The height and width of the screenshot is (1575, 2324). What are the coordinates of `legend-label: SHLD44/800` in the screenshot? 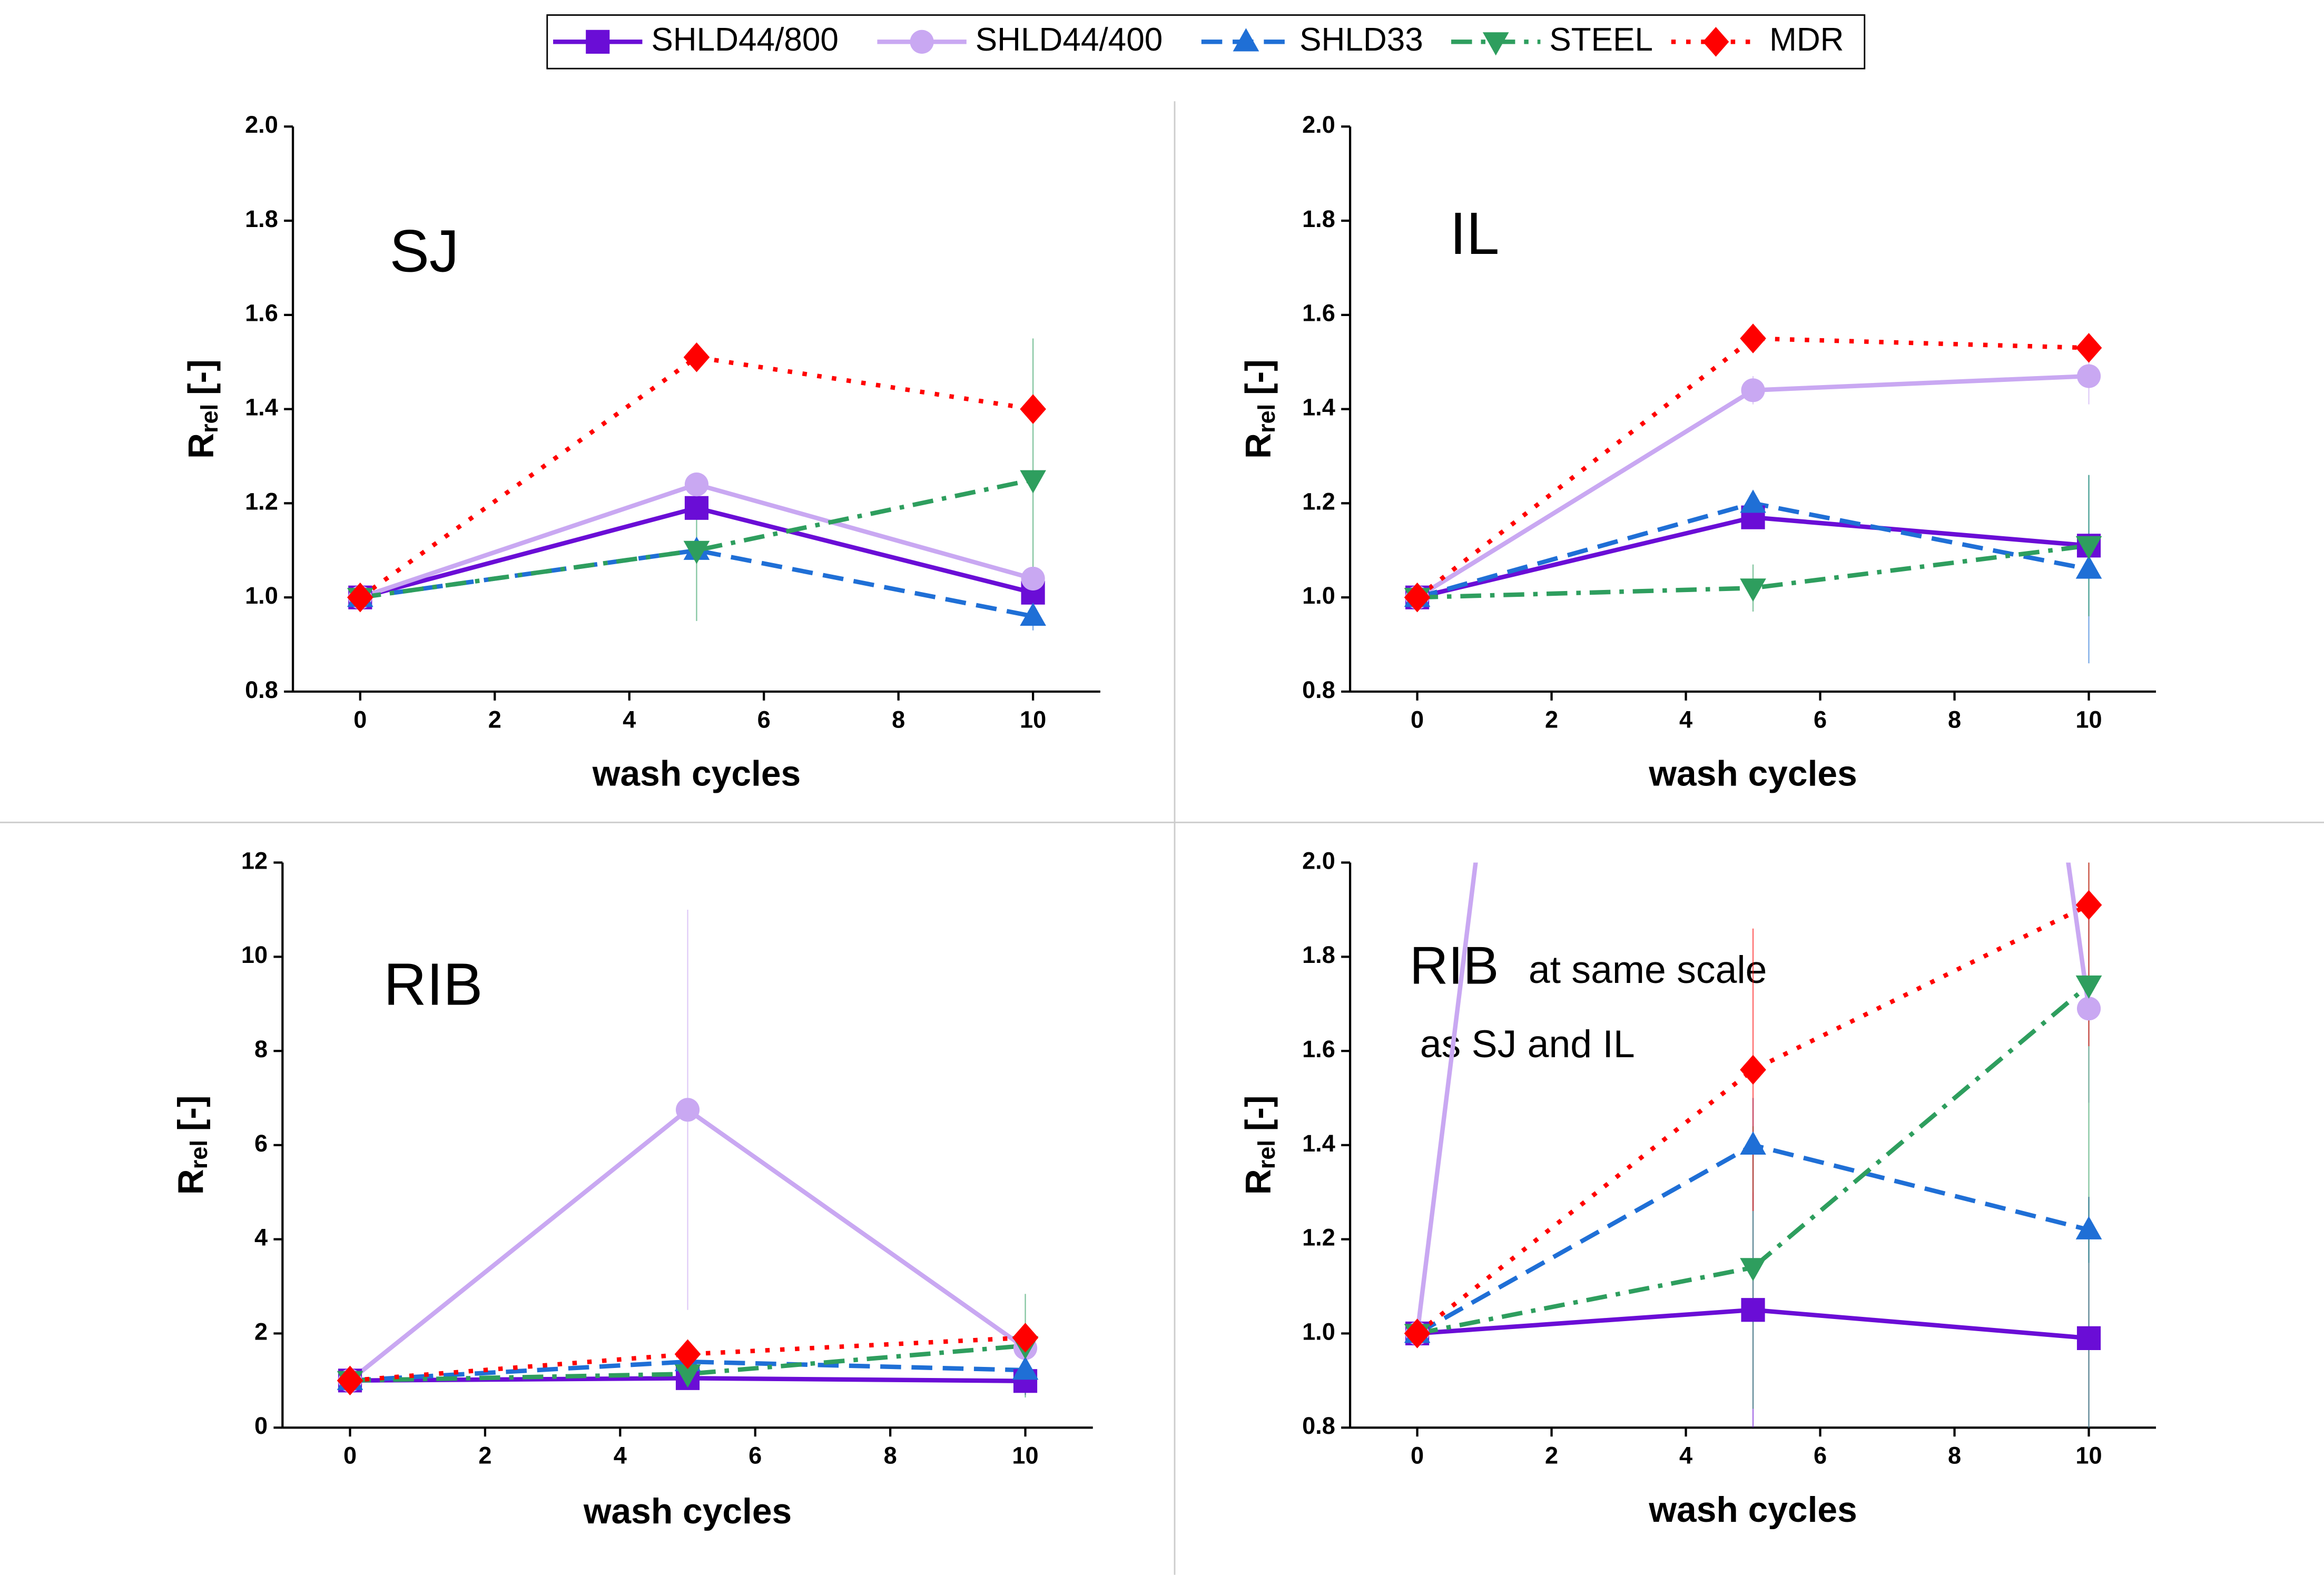 It's located at (745, 40).